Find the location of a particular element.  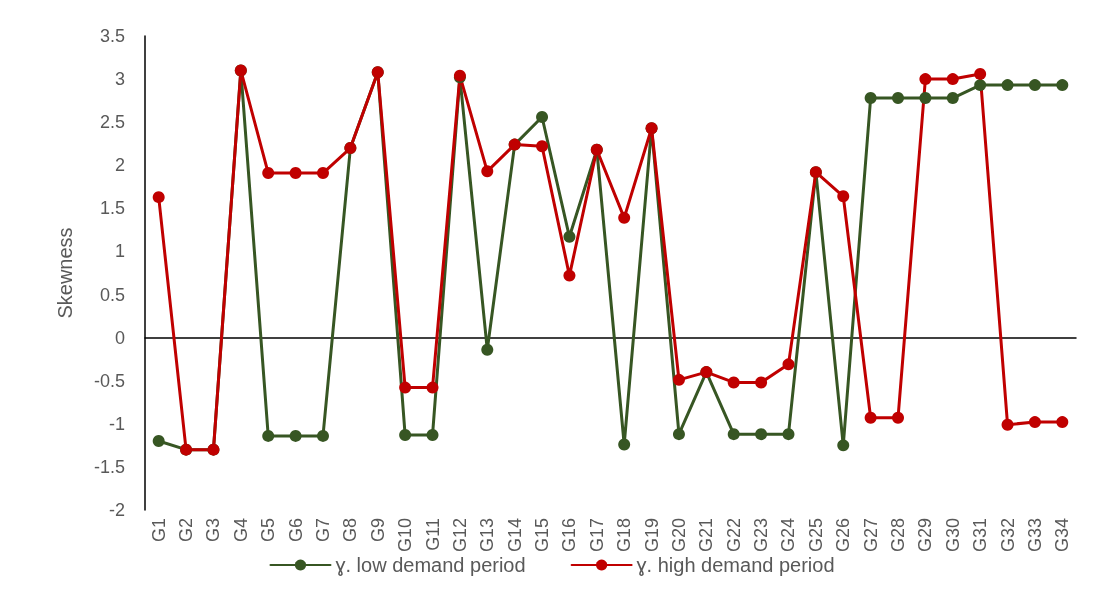

legend-label: ɣ. low demand period is located at coordinates (430, 565).